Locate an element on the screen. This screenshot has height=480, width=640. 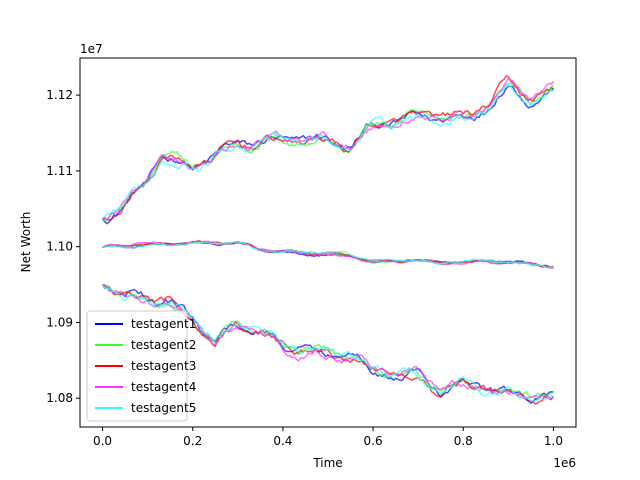
y-axis-offset-label: 1e7 is located at coordinates (91, 49).